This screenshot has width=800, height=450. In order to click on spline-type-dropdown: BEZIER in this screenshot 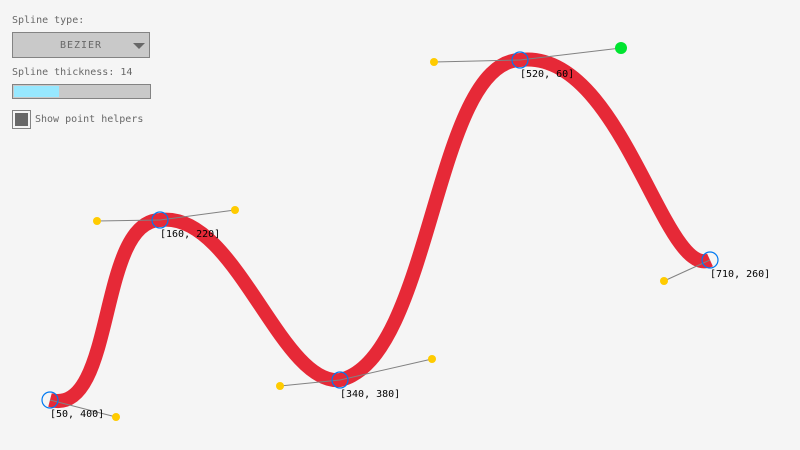, I will do `click(81, 45)`.